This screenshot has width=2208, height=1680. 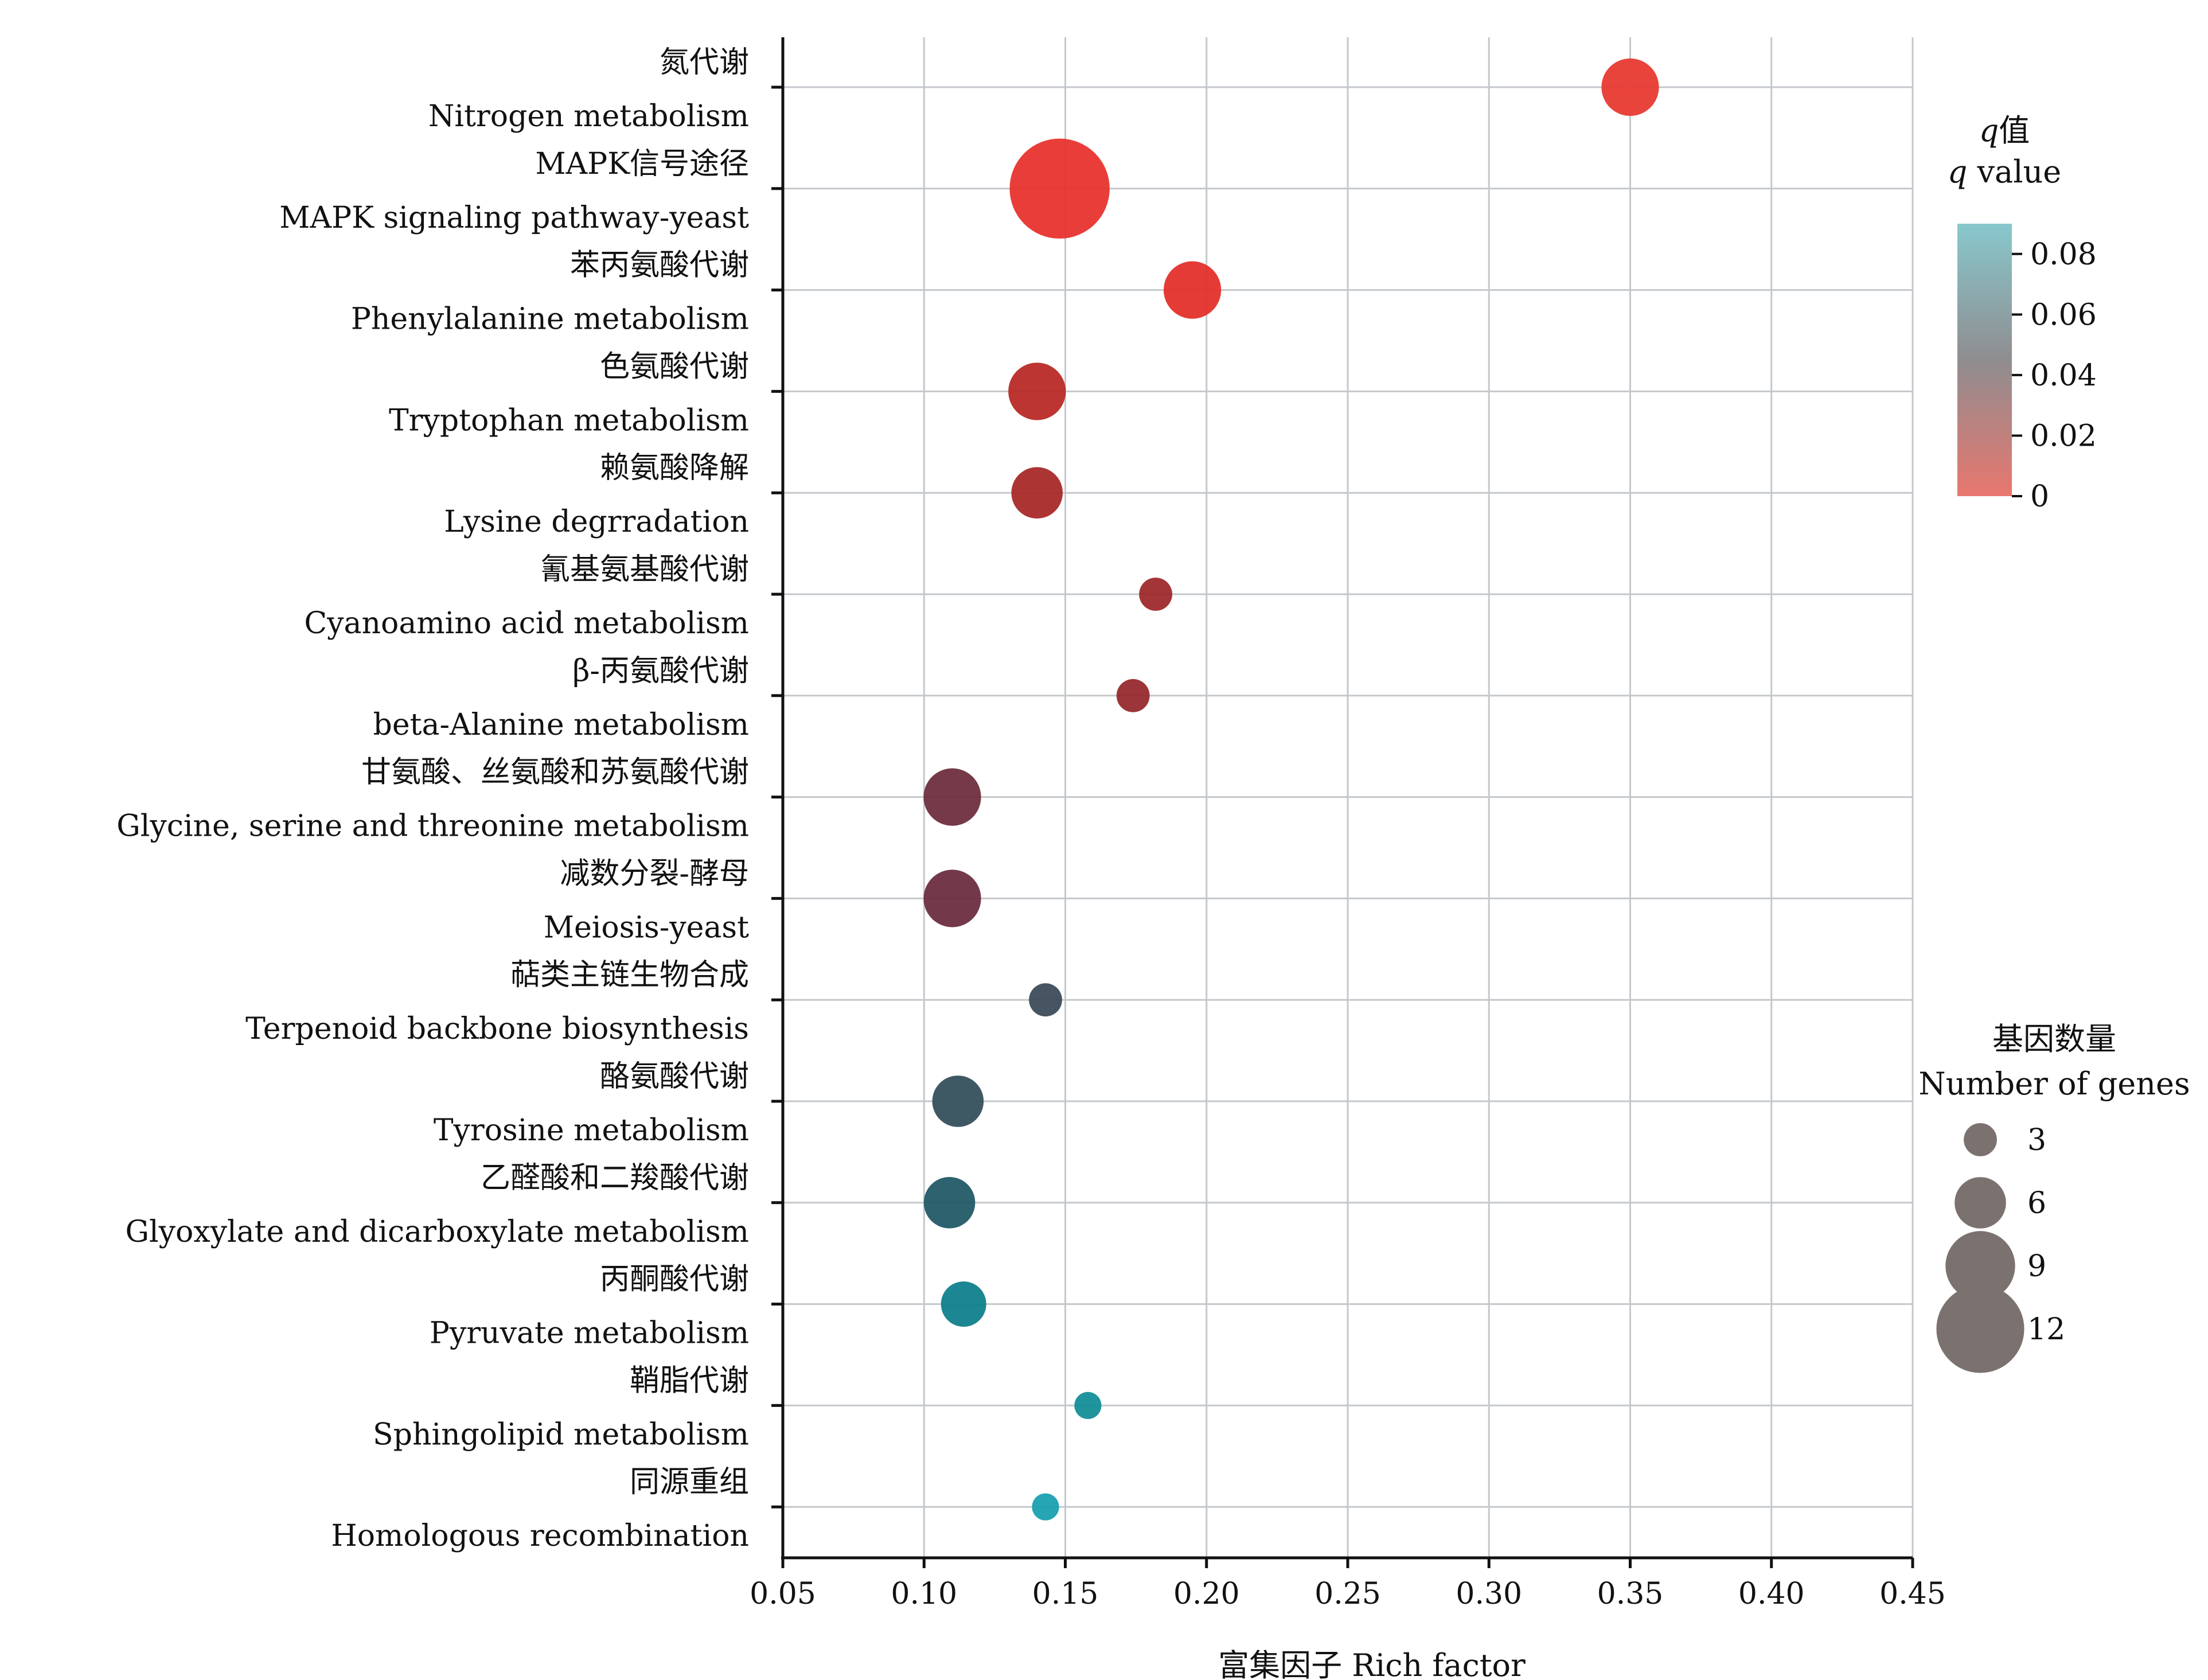 I want to click on size-legend-title-en: Number of genes, so click(x=2054, y=1084).